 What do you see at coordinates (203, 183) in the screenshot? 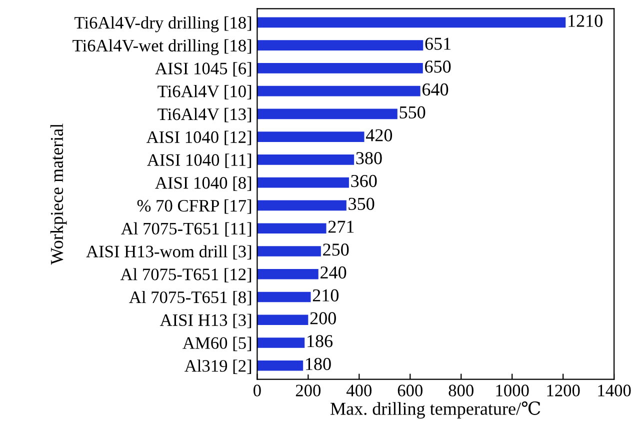
I see `y-tick-label: AISI 1040 [8]` at bounding box center [203, 183].